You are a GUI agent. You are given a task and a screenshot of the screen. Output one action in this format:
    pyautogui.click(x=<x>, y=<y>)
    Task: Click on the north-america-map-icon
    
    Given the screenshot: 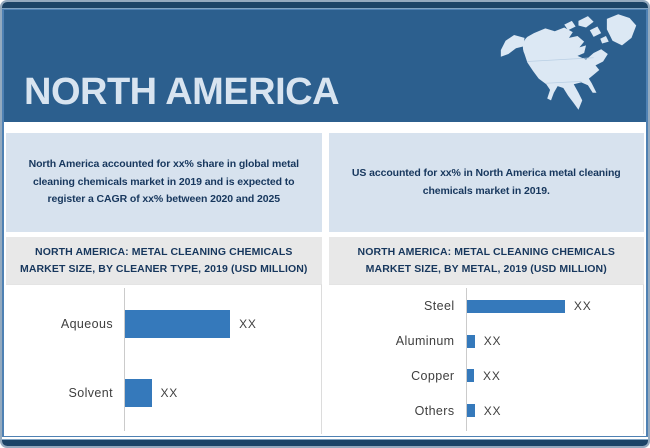 What is the action you would take?
    pyautogui.click(x=568, y=62)
    